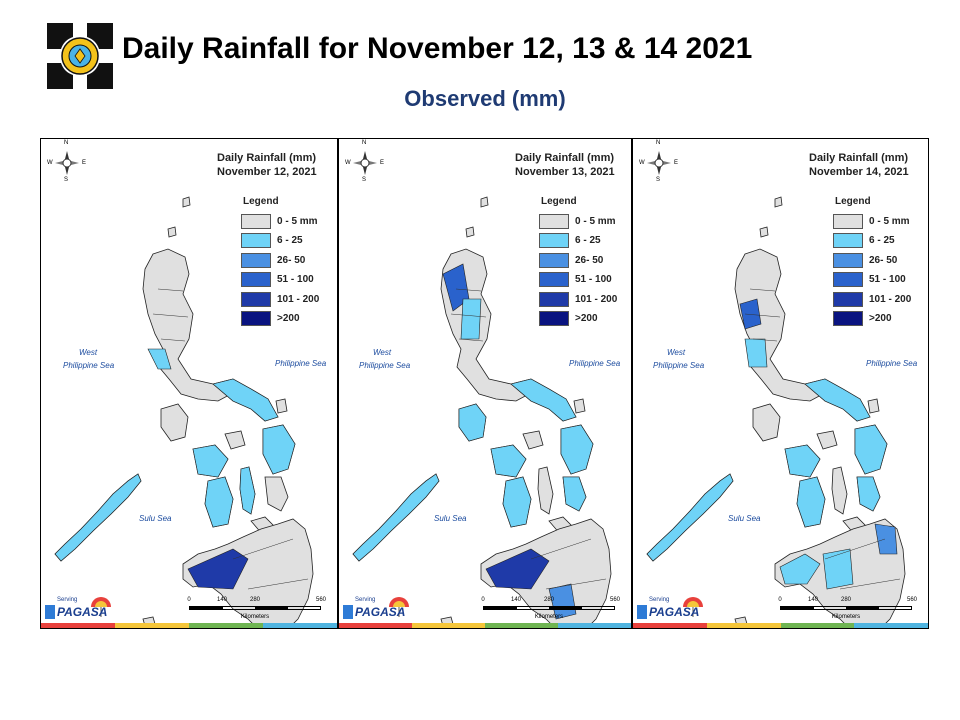  Describe the element at coordinates (862, 319) in the screenshot. I see `legend-item: >200` at that location.